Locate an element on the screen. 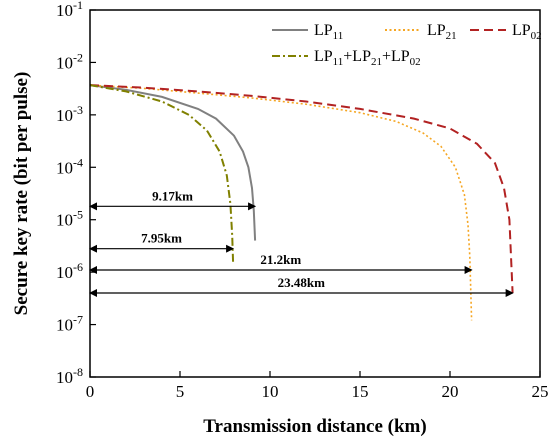 The width and height of the screenshot is (550, 443). y-tick-label: 10⁻⁶ is located at coordinates (69, 271).